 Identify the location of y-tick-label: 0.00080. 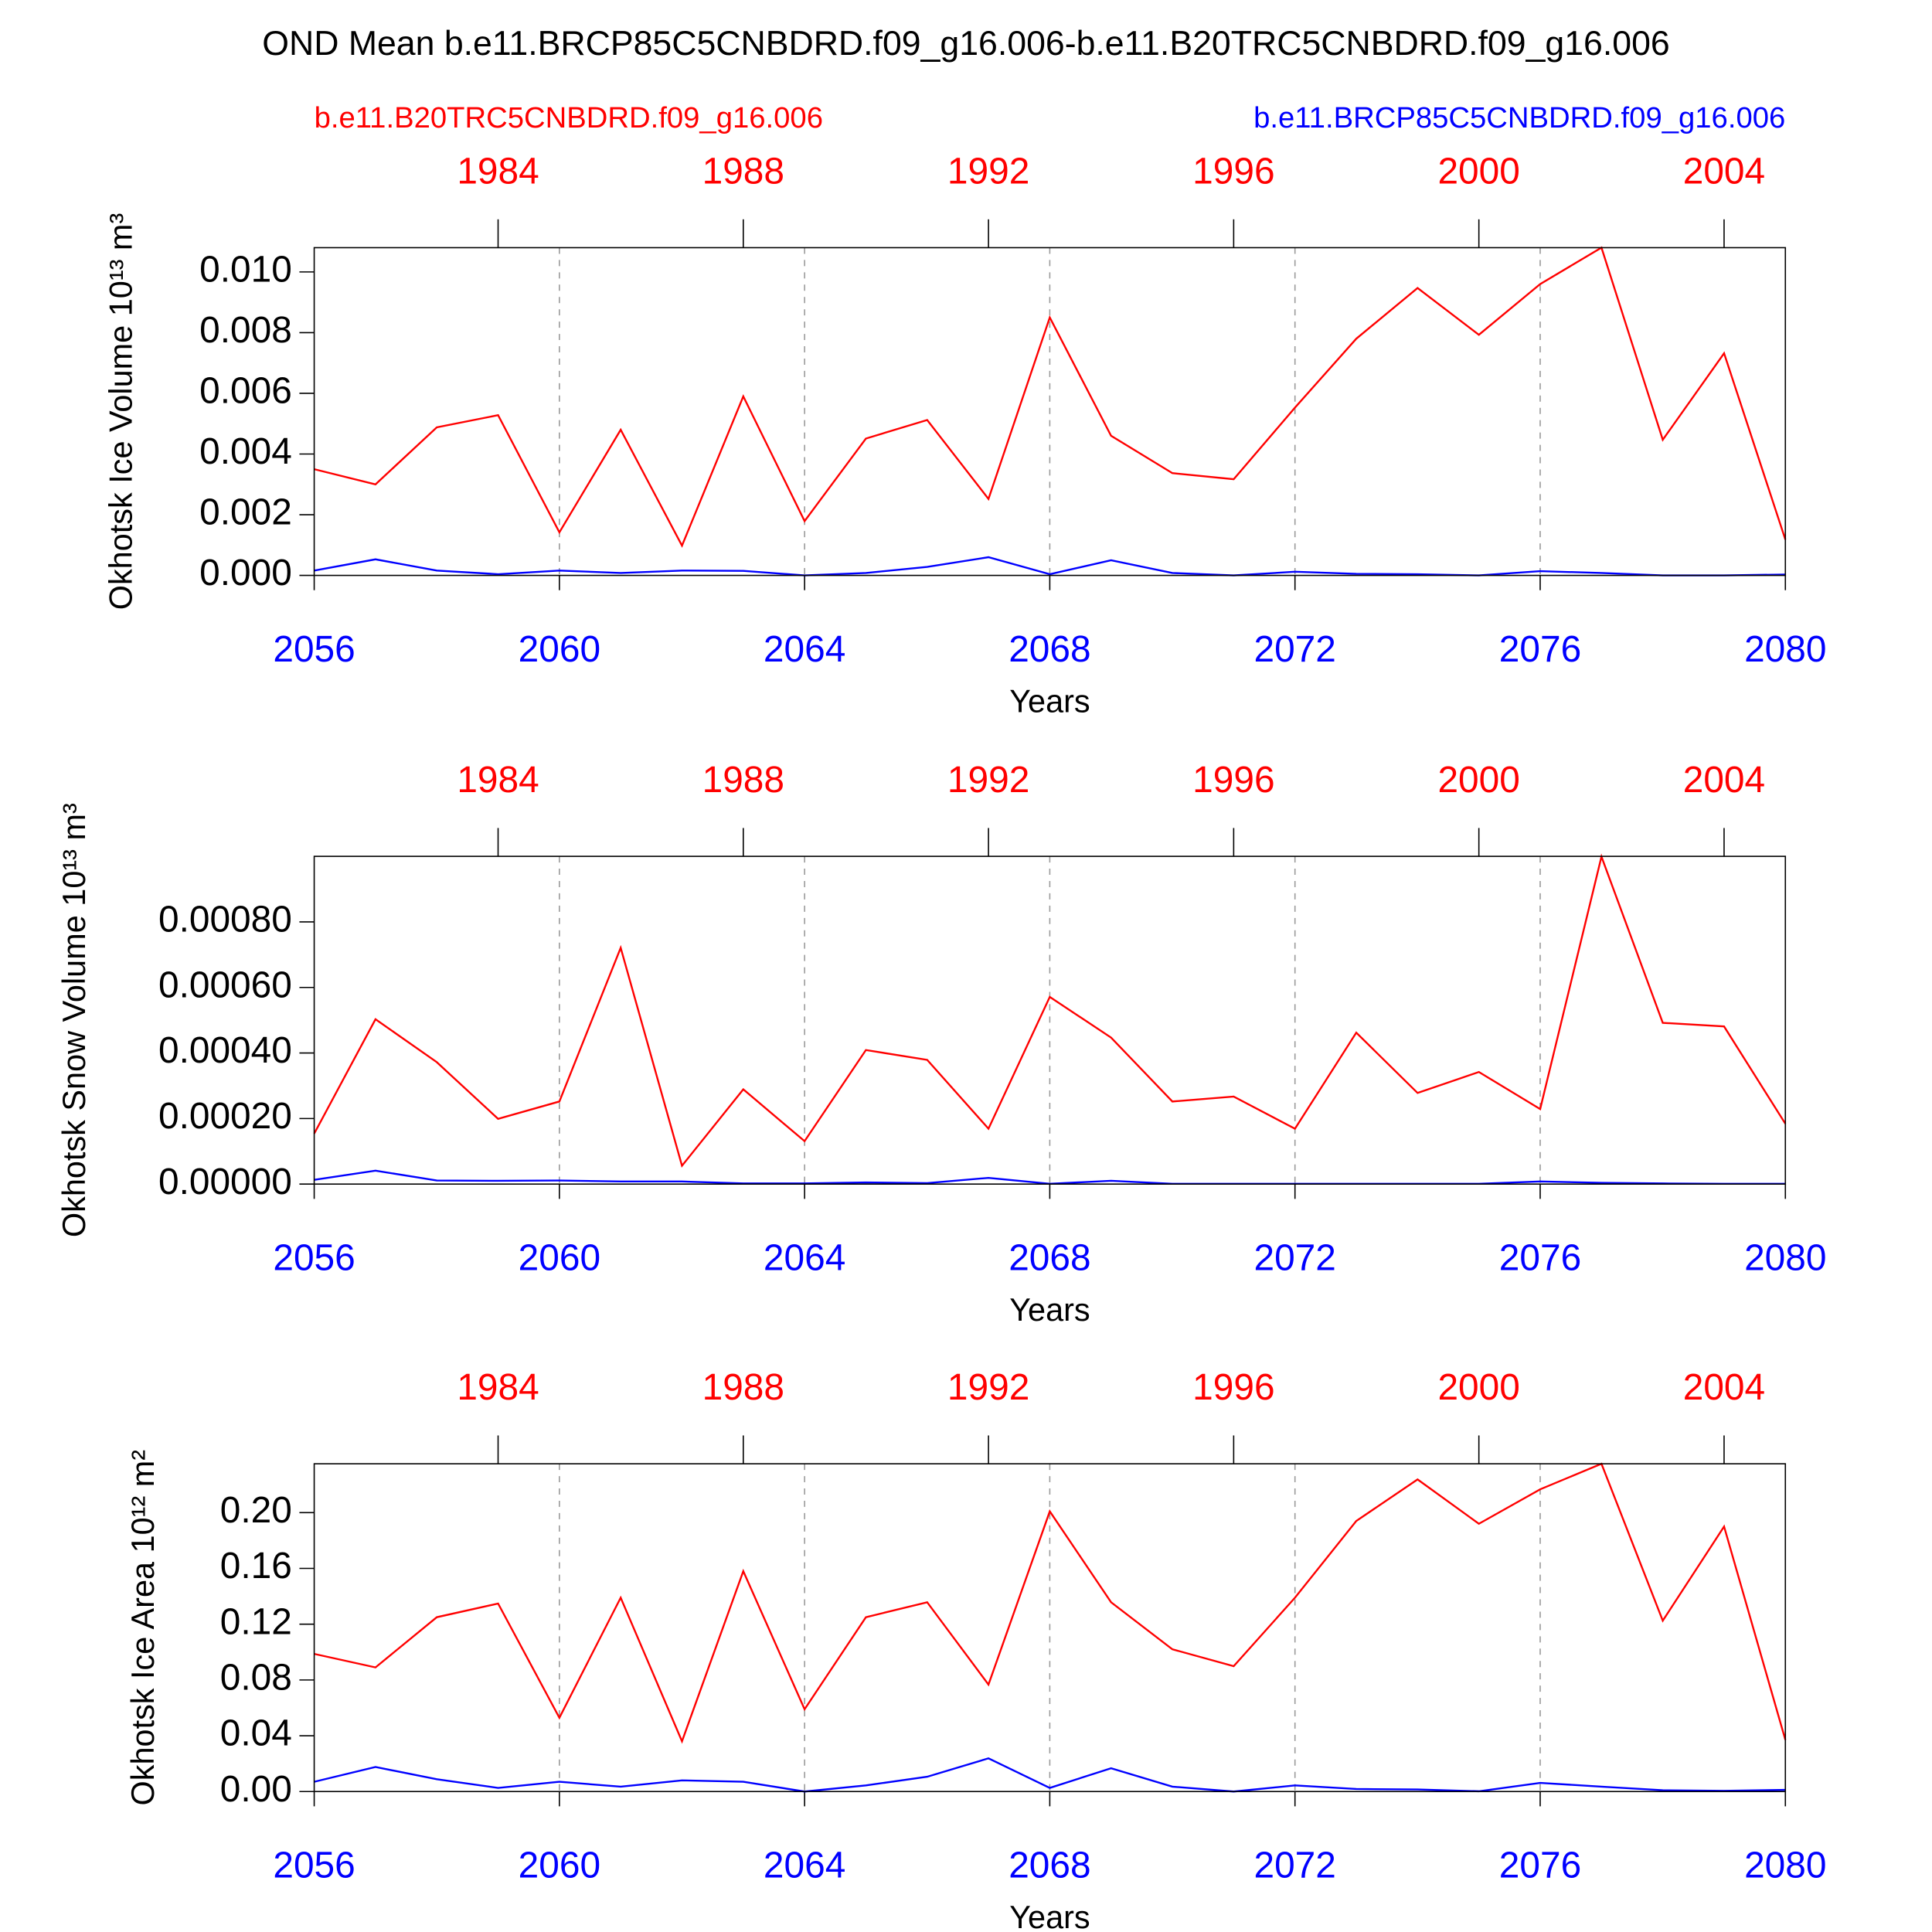
(225, 920).